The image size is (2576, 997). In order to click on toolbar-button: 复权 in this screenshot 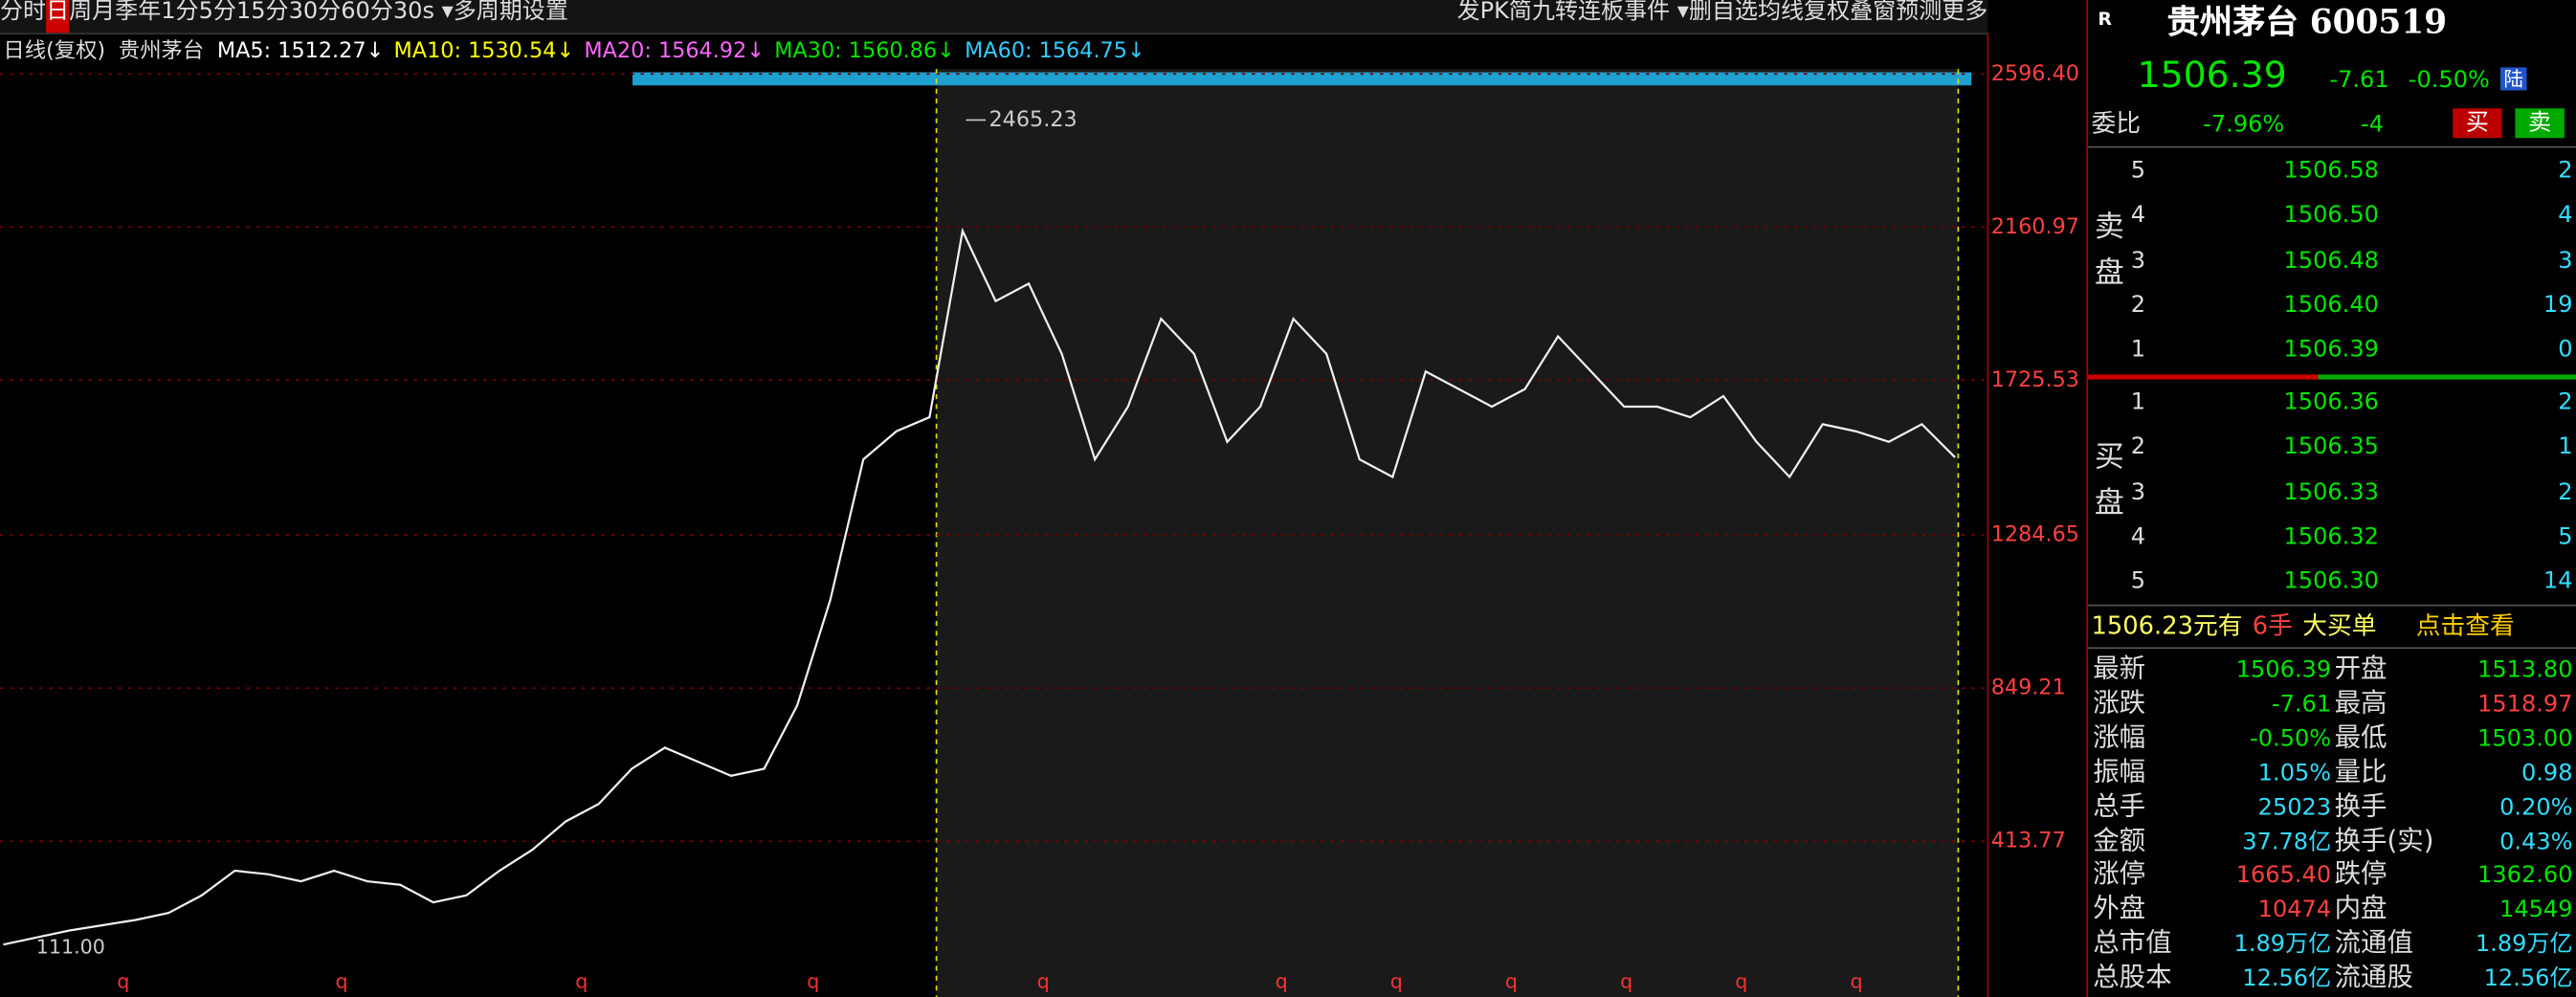, I will do `click(1827, 12)`.